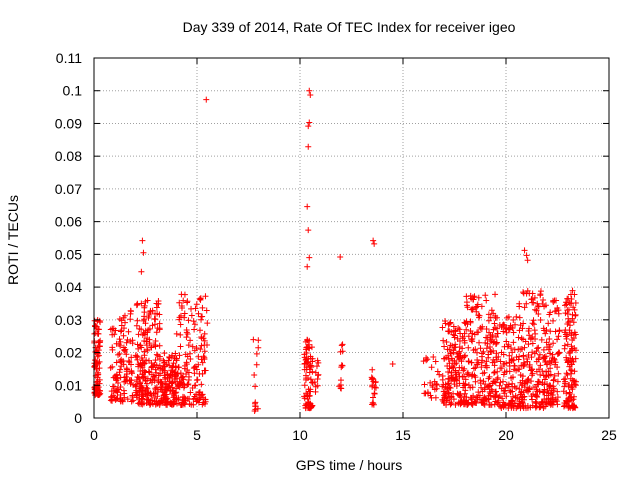 Image resolution: width=640 pixels, height=480 pixels. I want to click on y-tick-label: 0.01, so click(68, 385).